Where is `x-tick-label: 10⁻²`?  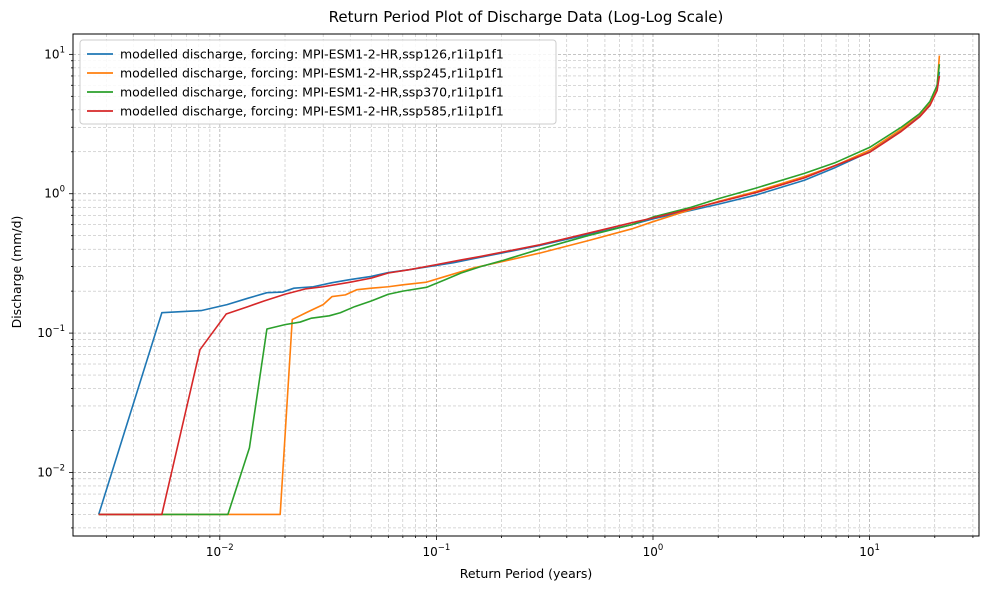
x-tick-label: 10⁻² is located at coordinates (220, 551).